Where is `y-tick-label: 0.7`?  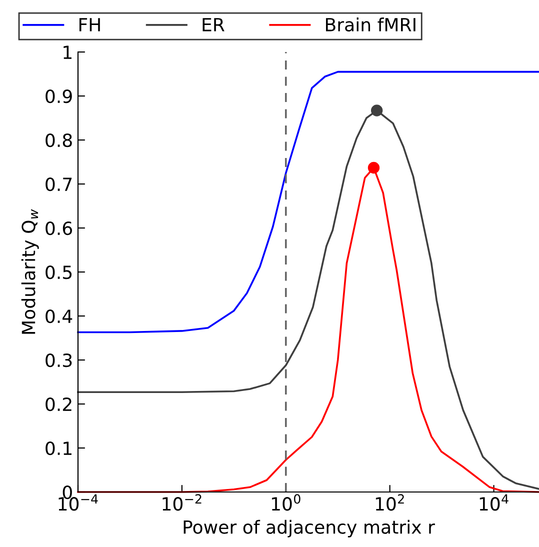 y-tick-label: 0.7 is located at coordinates (59, 184).